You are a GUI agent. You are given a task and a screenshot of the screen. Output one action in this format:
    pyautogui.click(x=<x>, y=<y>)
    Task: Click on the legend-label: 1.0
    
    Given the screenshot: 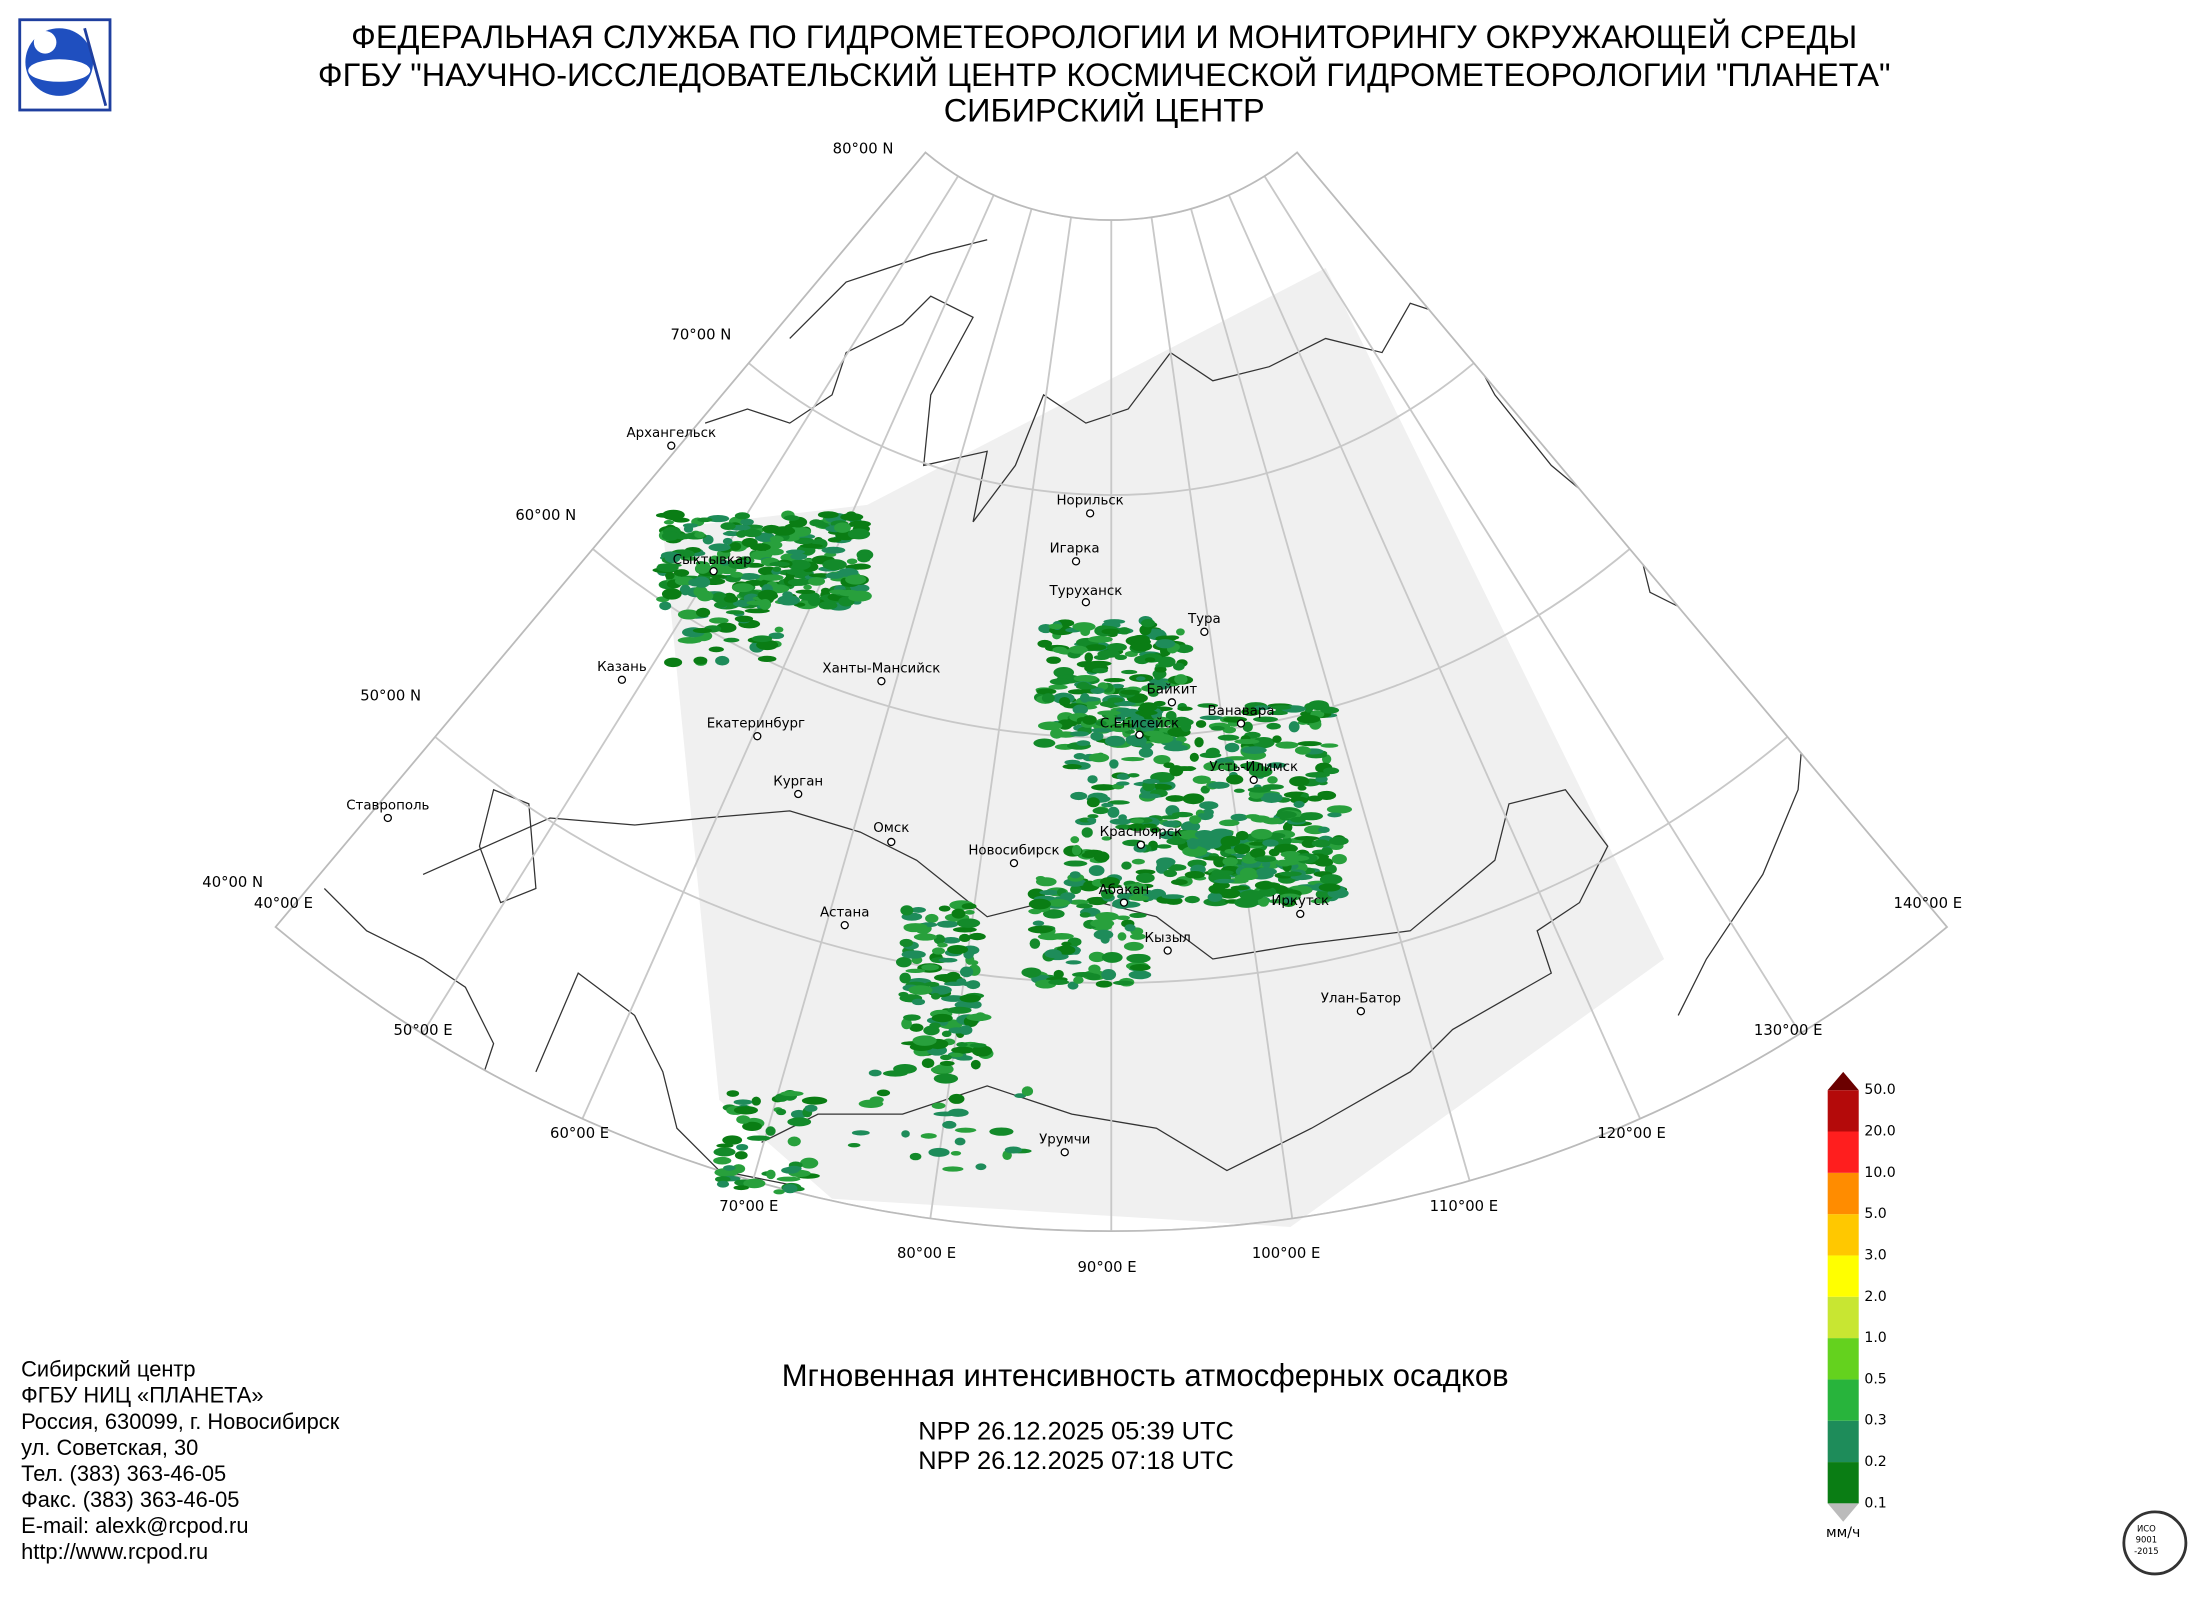 What is the action you would take?
    pyautogui.click(x=1875, y=1338)
    